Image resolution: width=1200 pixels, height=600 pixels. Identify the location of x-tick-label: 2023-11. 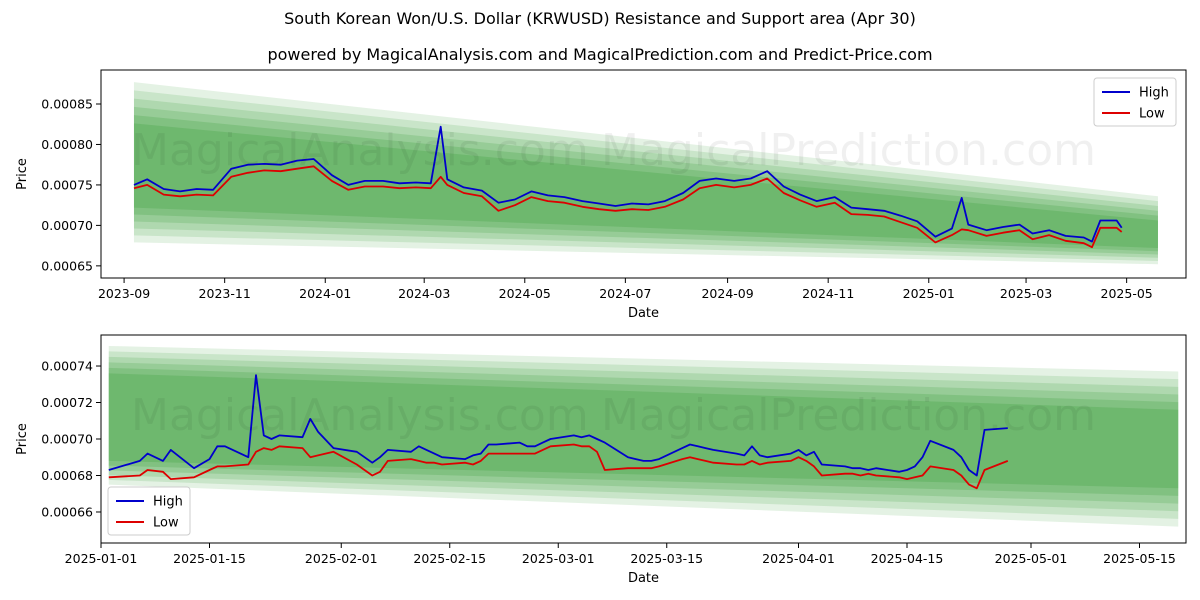
(225, 293).